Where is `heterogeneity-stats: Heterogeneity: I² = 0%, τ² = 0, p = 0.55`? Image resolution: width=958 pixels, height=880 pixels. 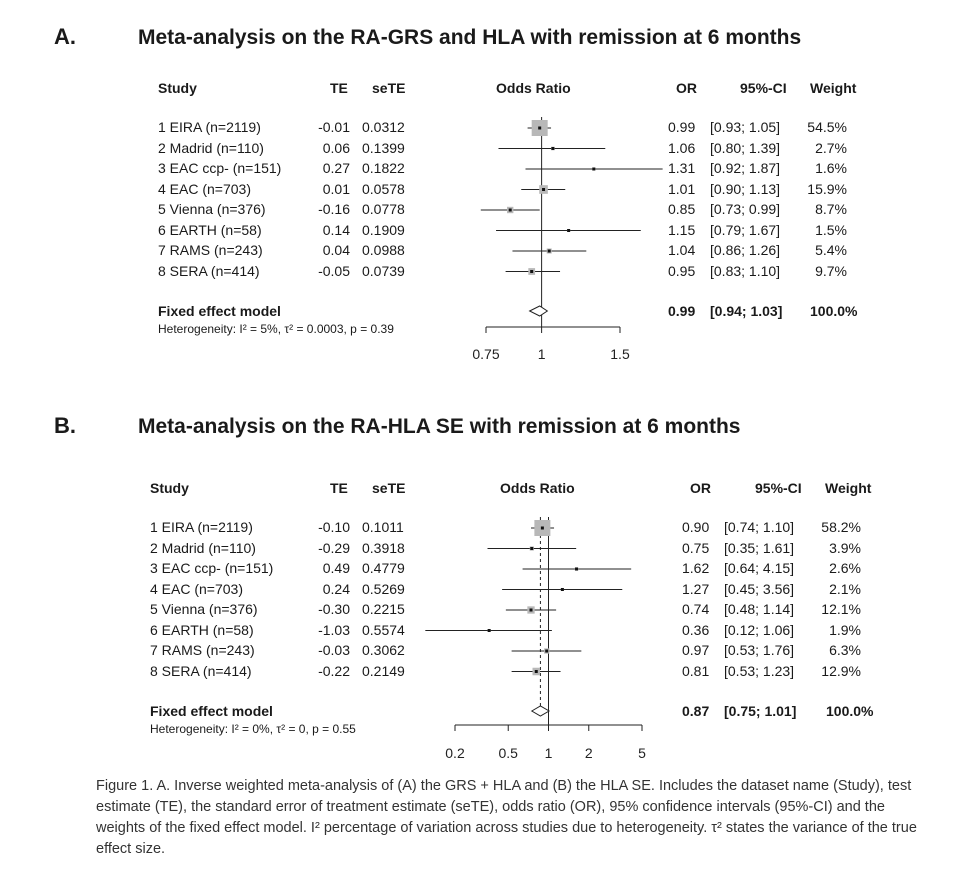
heterogeneity-stats: Heterogeneity: I² = 0%, τ² = 0, p = 0.55 is located at coordinates (253, 729).